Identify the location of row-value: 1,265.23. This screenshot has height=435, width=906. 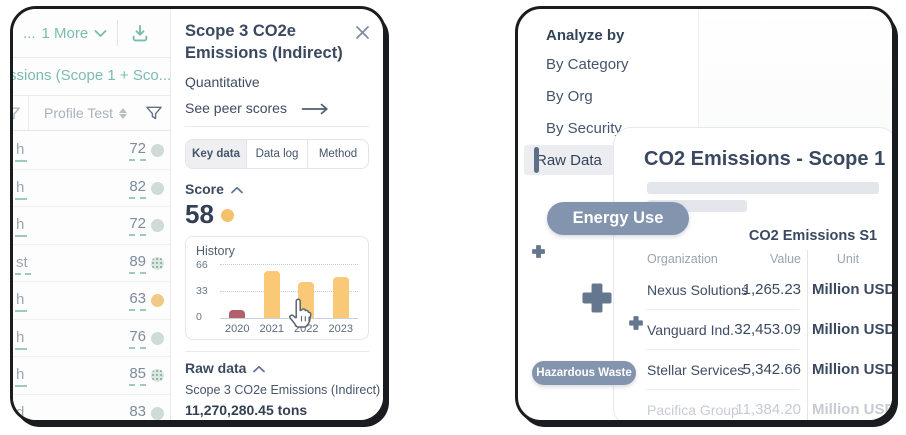
(771, 289).